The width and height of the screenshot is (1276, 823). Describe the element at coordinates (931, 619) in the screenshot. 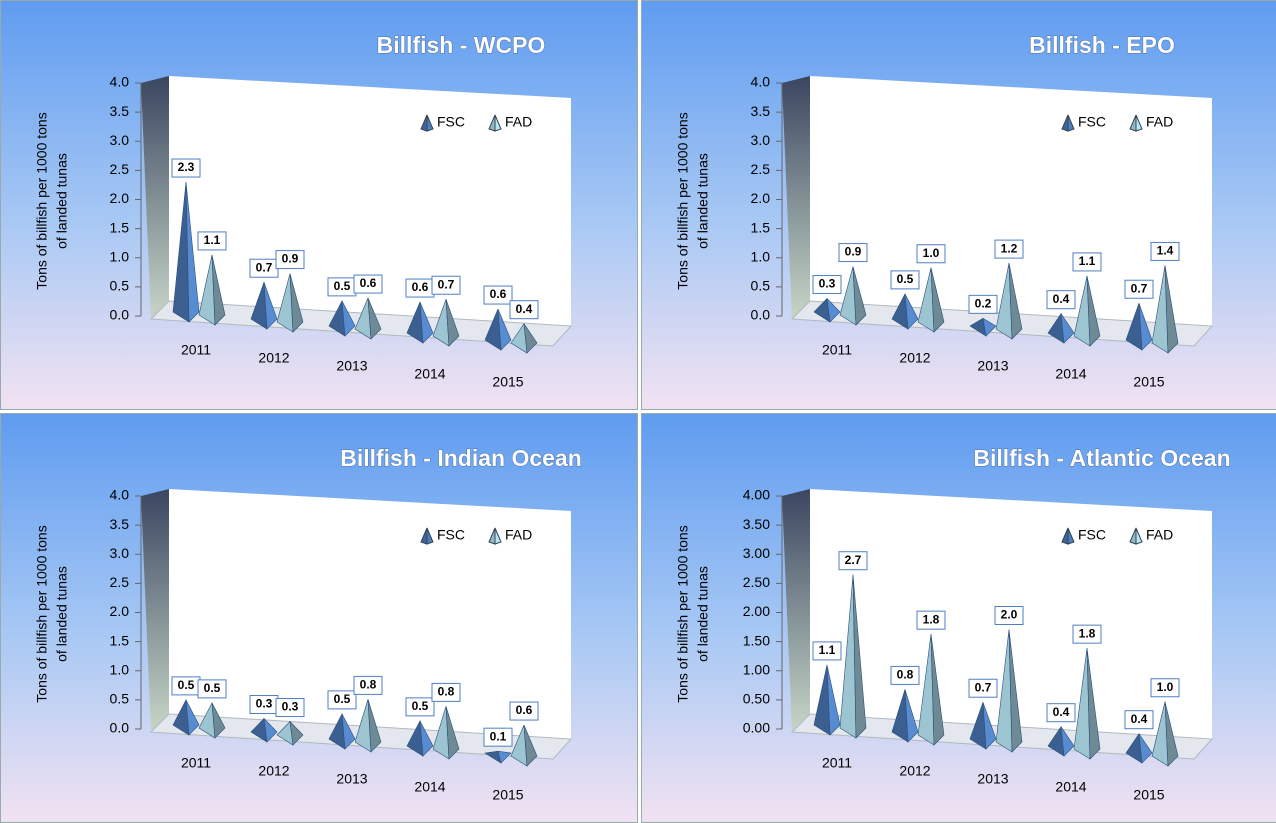

I see `data-label: 1.8` at that location.